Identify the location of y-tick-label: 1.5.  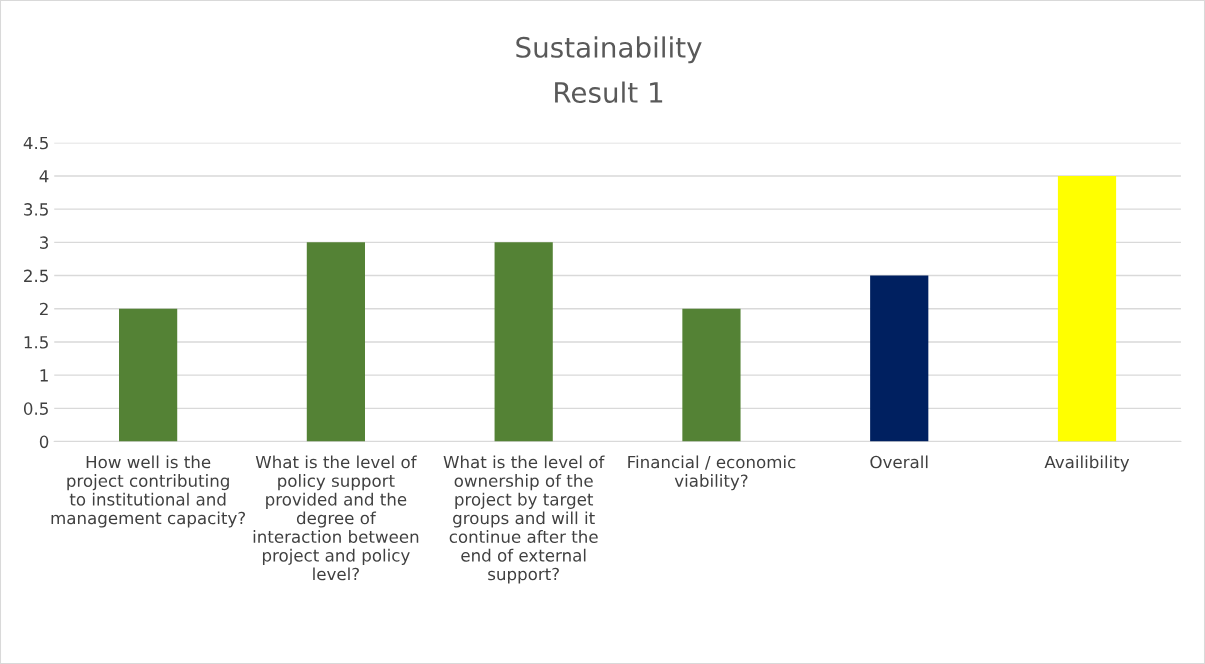
(36, 342).